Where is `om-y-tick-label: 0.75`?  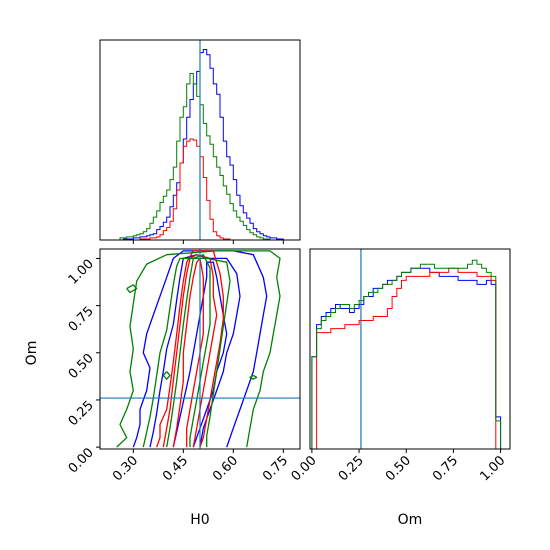
om-y-tick-label: 0.75 is located at coordinates (81, 319).